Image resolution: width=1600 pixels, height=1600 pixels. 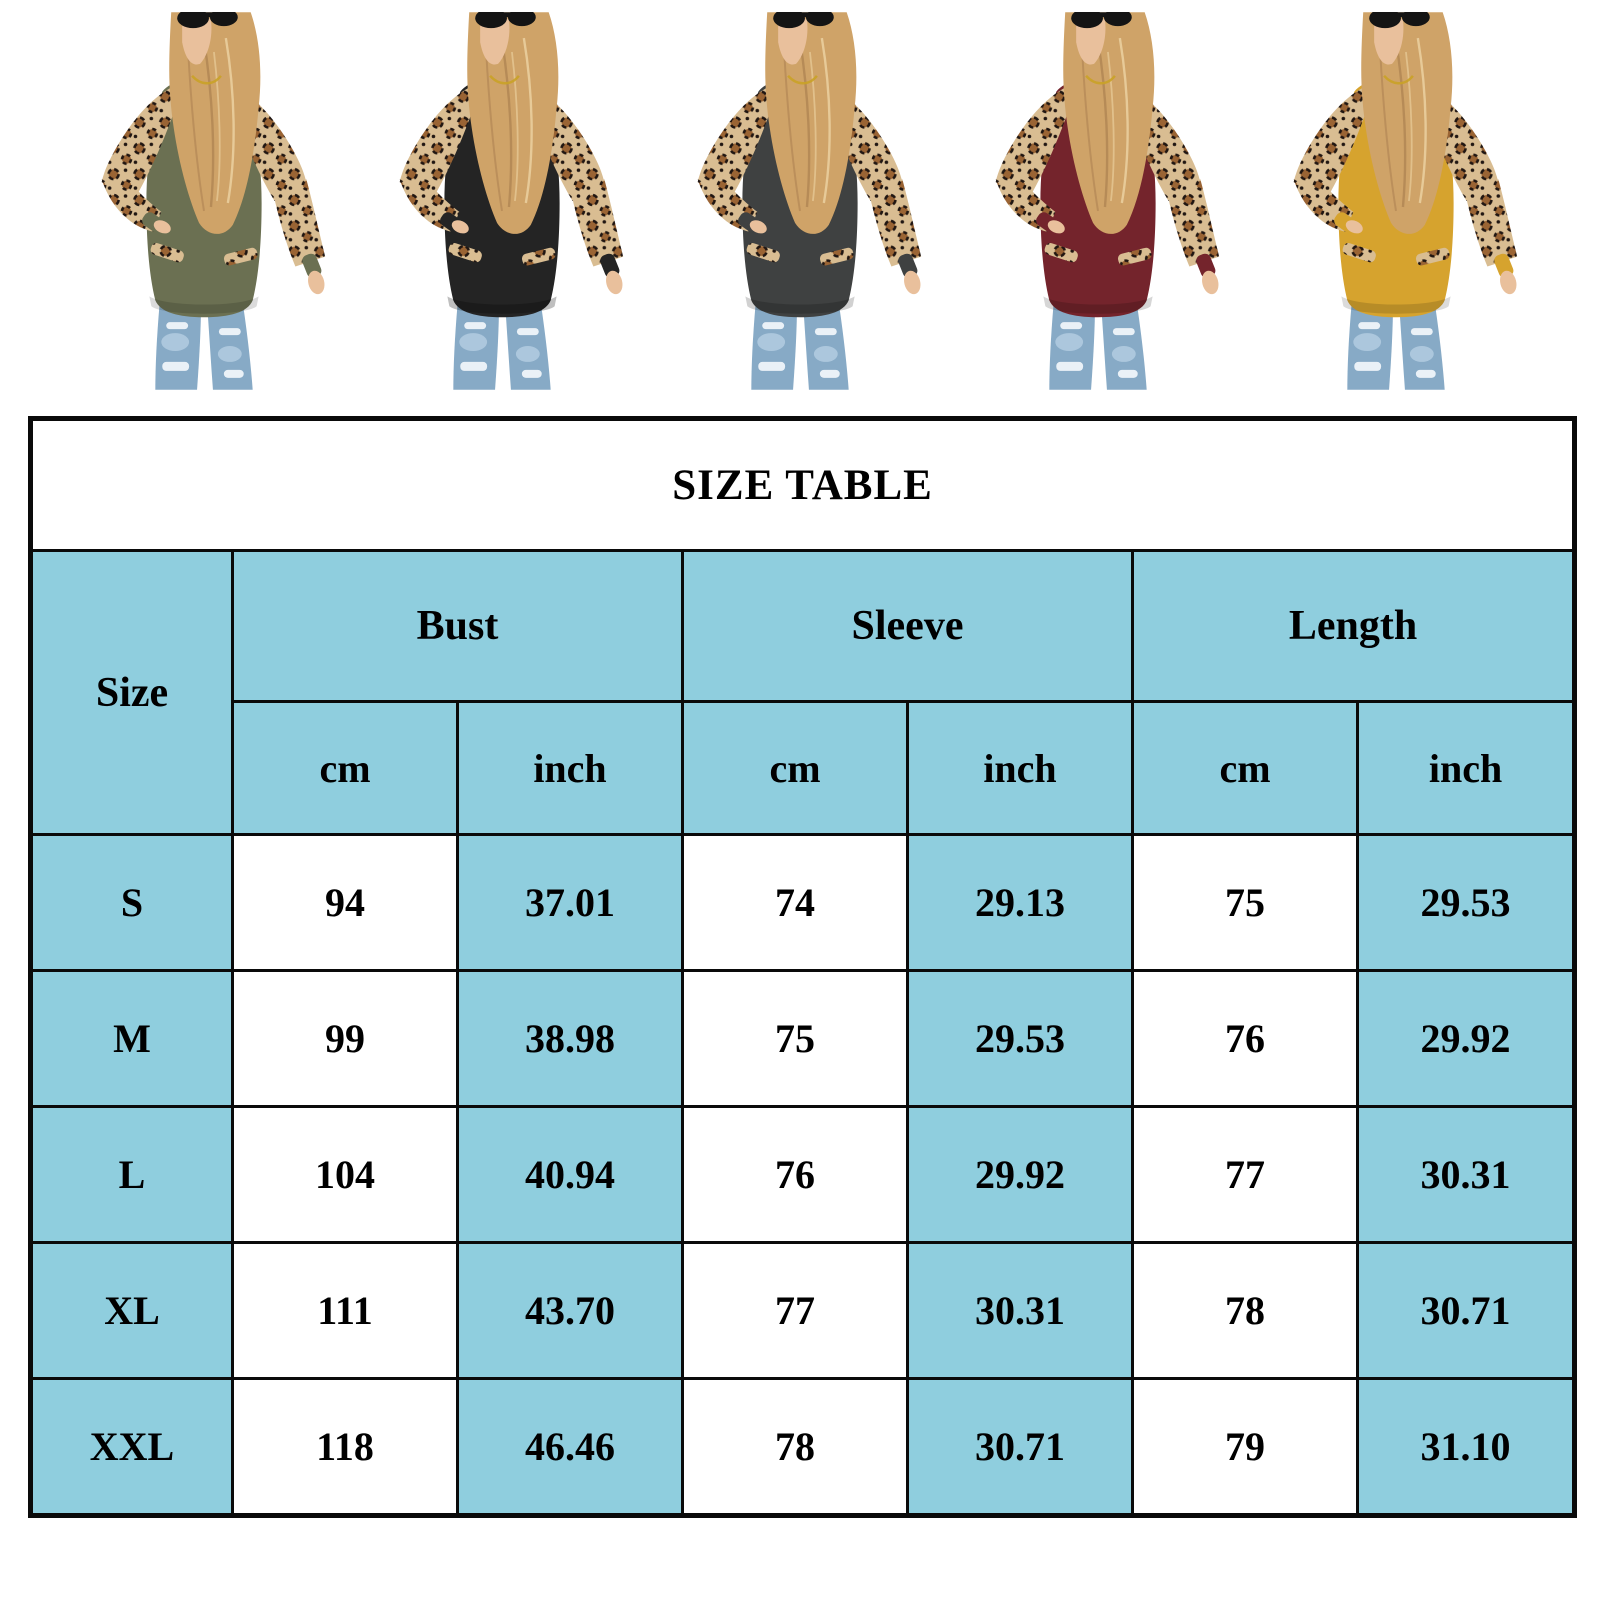 I want to click on unit-header-sleeve-inch: inch, so click(x=1020, y=768).